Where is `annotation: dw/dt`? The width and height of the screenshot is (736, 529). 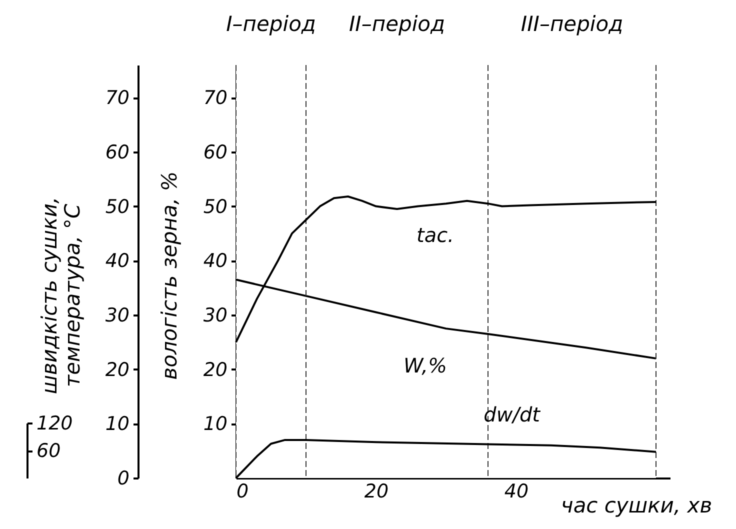
annotation: dw/dt is located at coordinates (513, 414).